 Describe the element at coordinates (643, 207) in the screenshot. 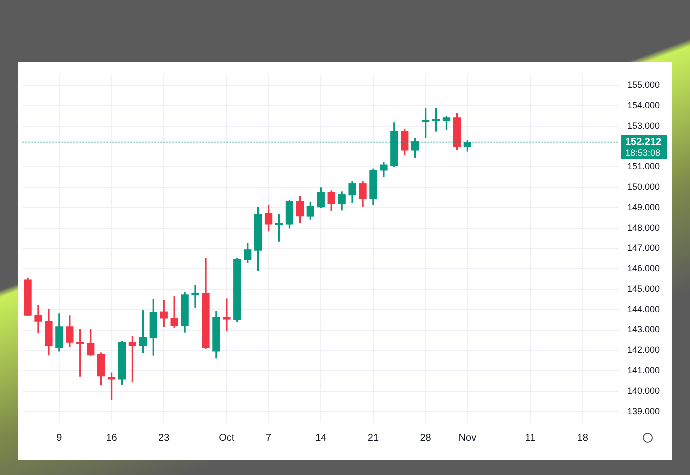

I see `y-tick-label: 149.000` at that location.